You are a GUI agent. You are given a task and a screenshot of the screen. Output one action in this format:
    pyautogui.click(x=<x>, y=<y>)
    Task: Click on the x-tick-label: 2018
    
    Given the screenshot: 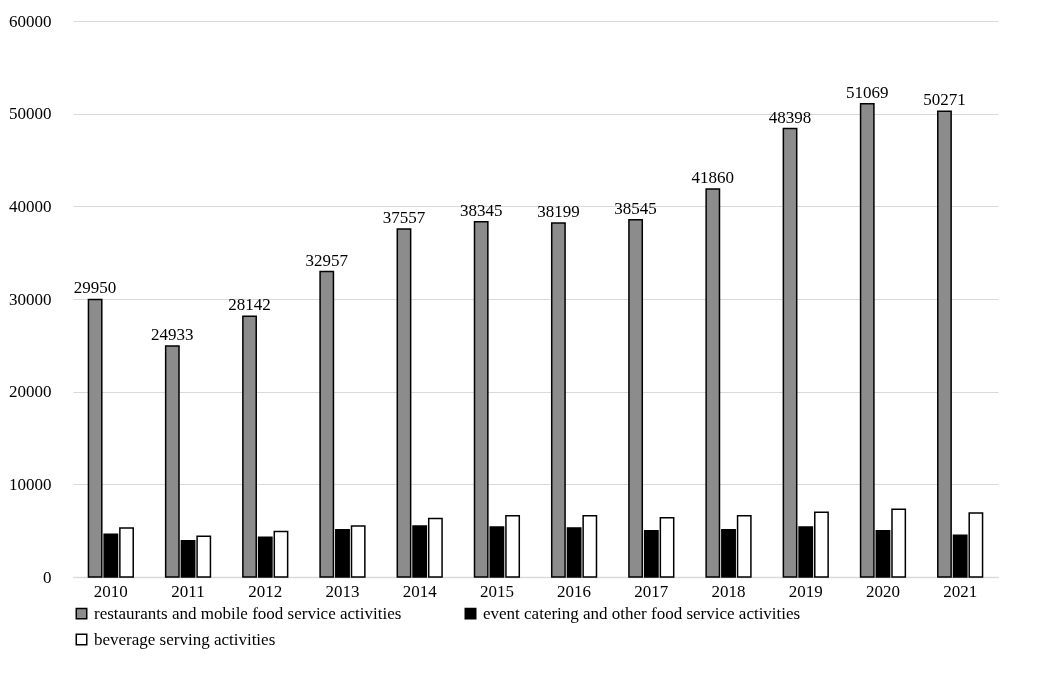 What is the action you would take?
    pyautogui.click(x=728, y=591)
    